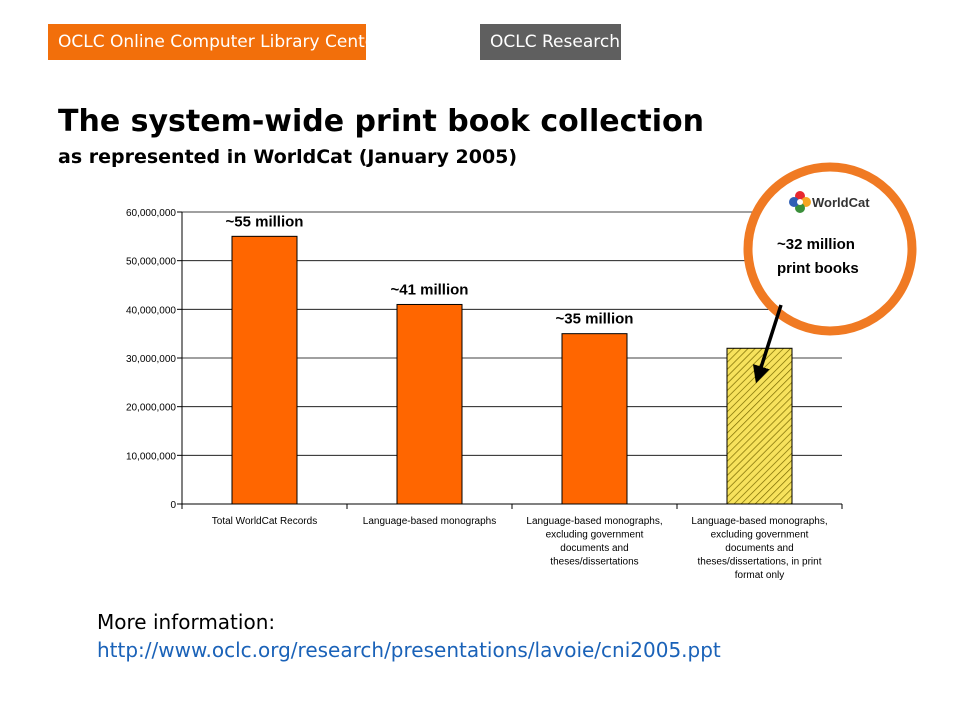 This screenshot has width=960, height=720. What do you see at coordinates (800, 202) in the screenshot?
I see `worldcat-logo-icon` at bounding box center [800, 202].